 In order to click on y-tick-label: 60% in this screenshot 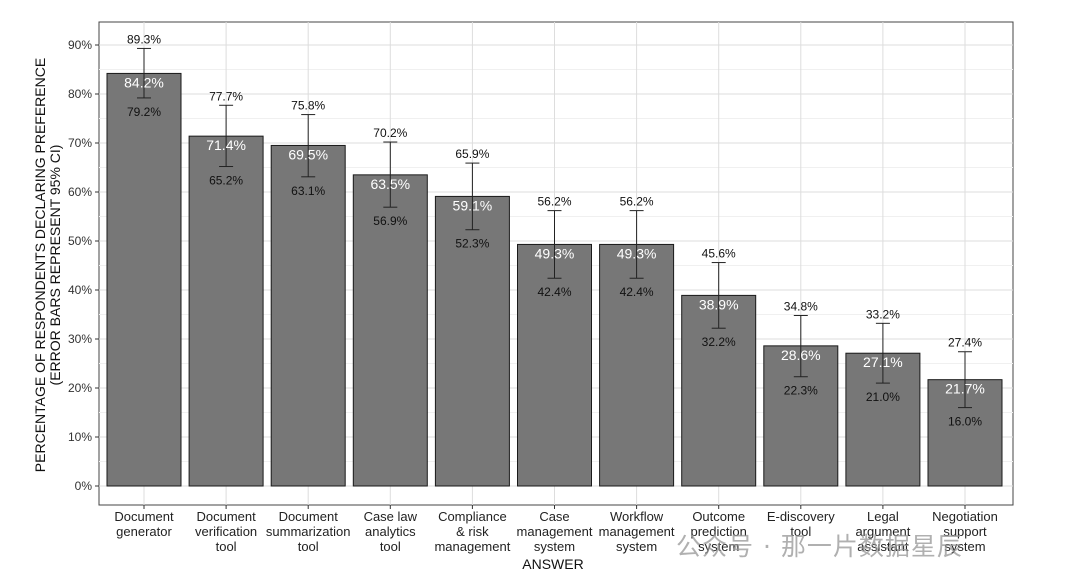, I will do `click(80, 192)`.